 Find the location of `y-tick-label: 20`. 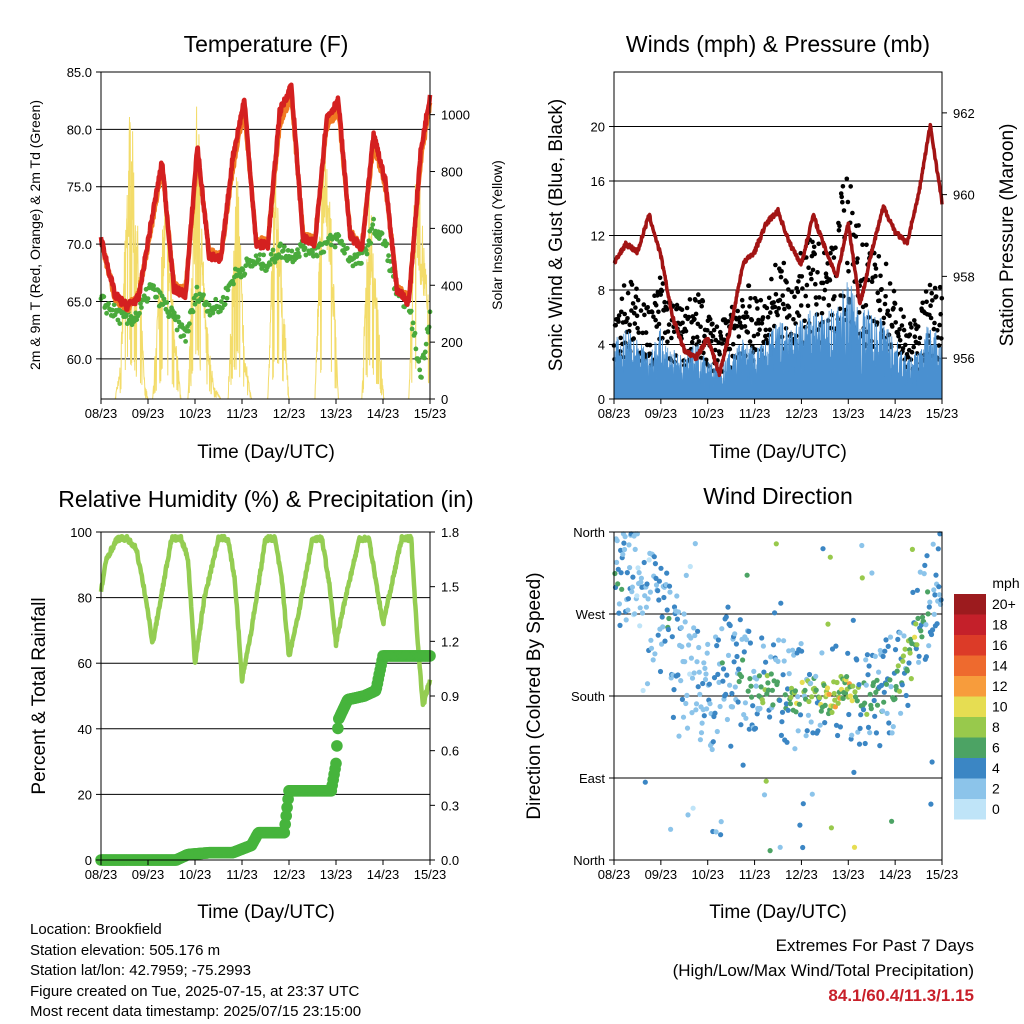

y-tick-label: 20 is located at coordinates (598, 127).